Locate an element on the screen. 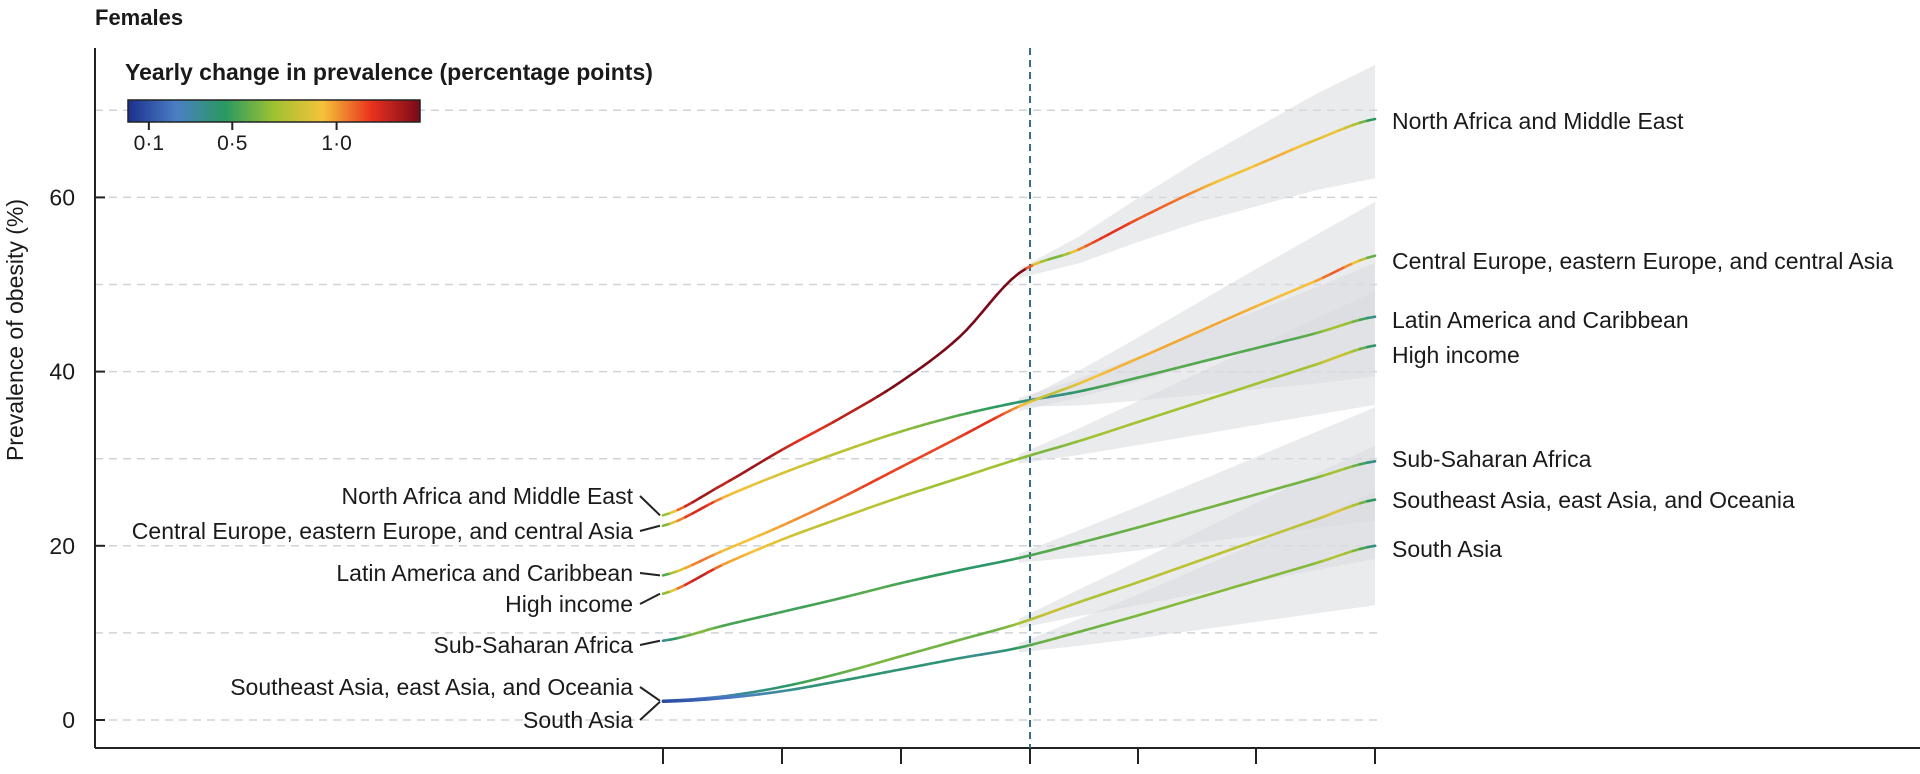 Image resolution: width=1920 pixels, height=774 pixels. label-leader is located at coordinates (650, 528).